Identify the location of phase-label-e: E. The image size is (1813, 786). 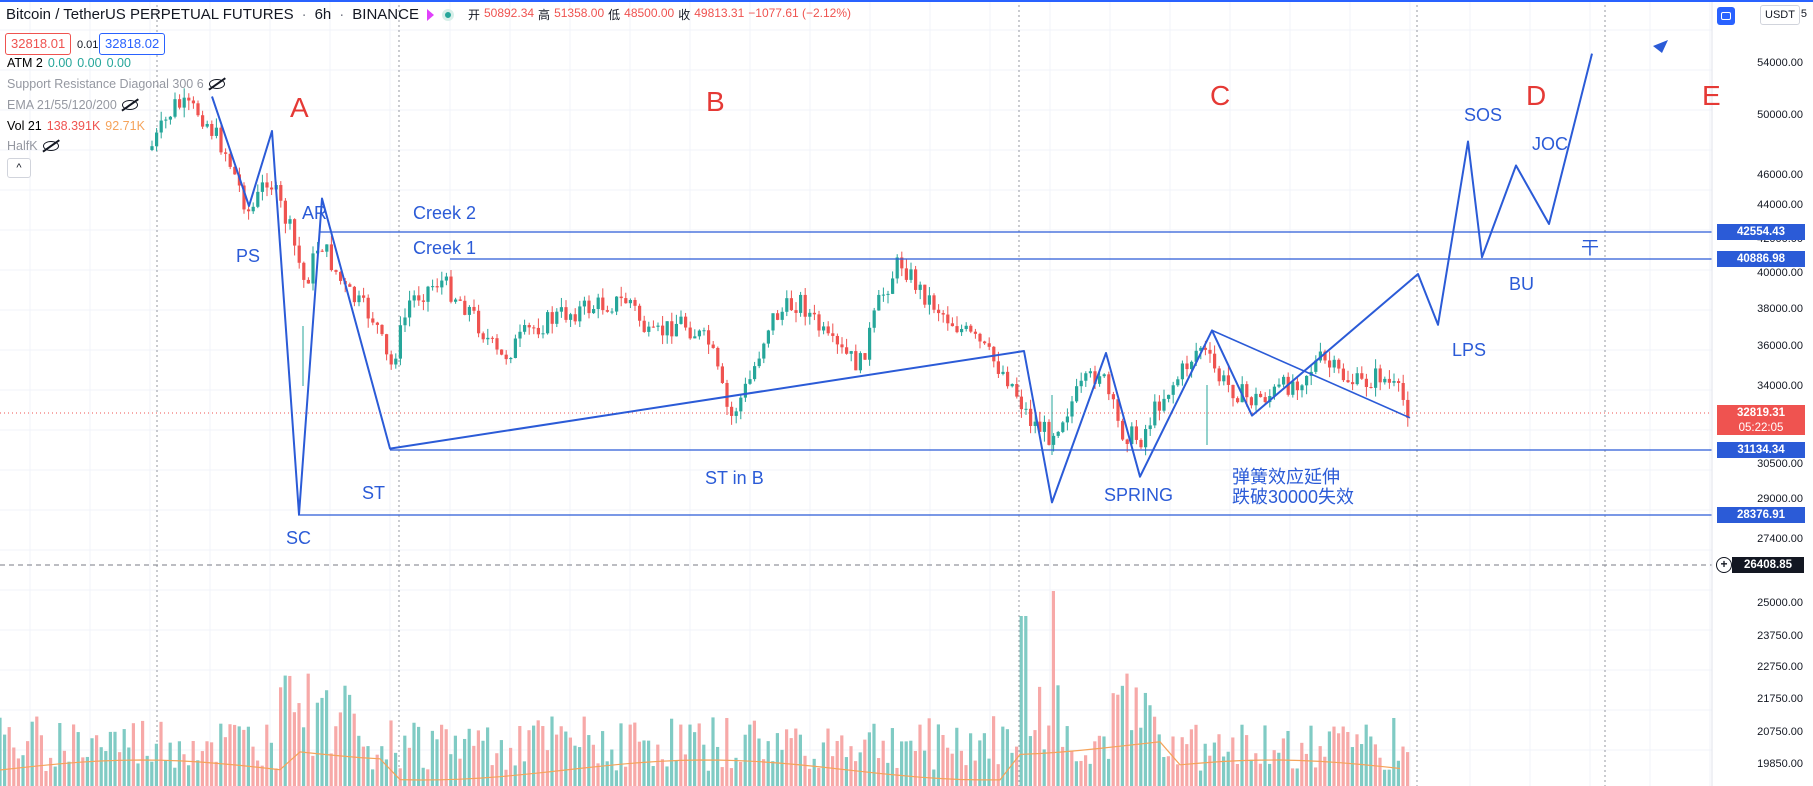
(1711, 95).